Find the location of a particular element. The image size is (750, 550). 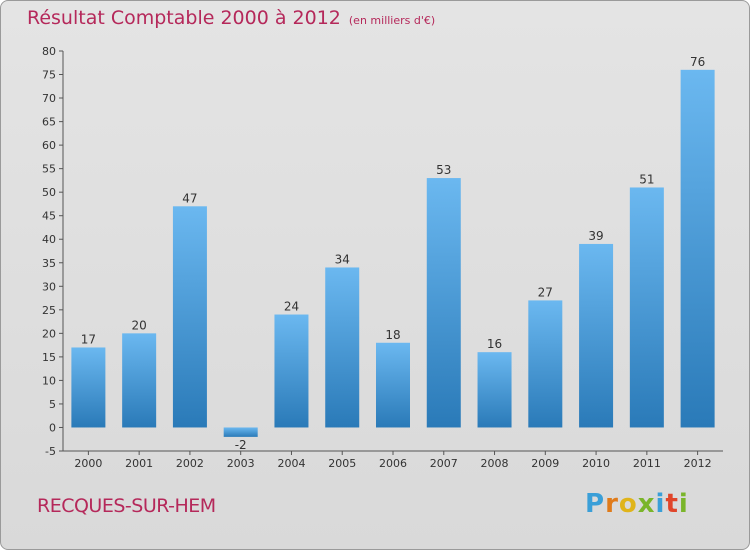

bar-2009 is located at coordinates (545, 364).